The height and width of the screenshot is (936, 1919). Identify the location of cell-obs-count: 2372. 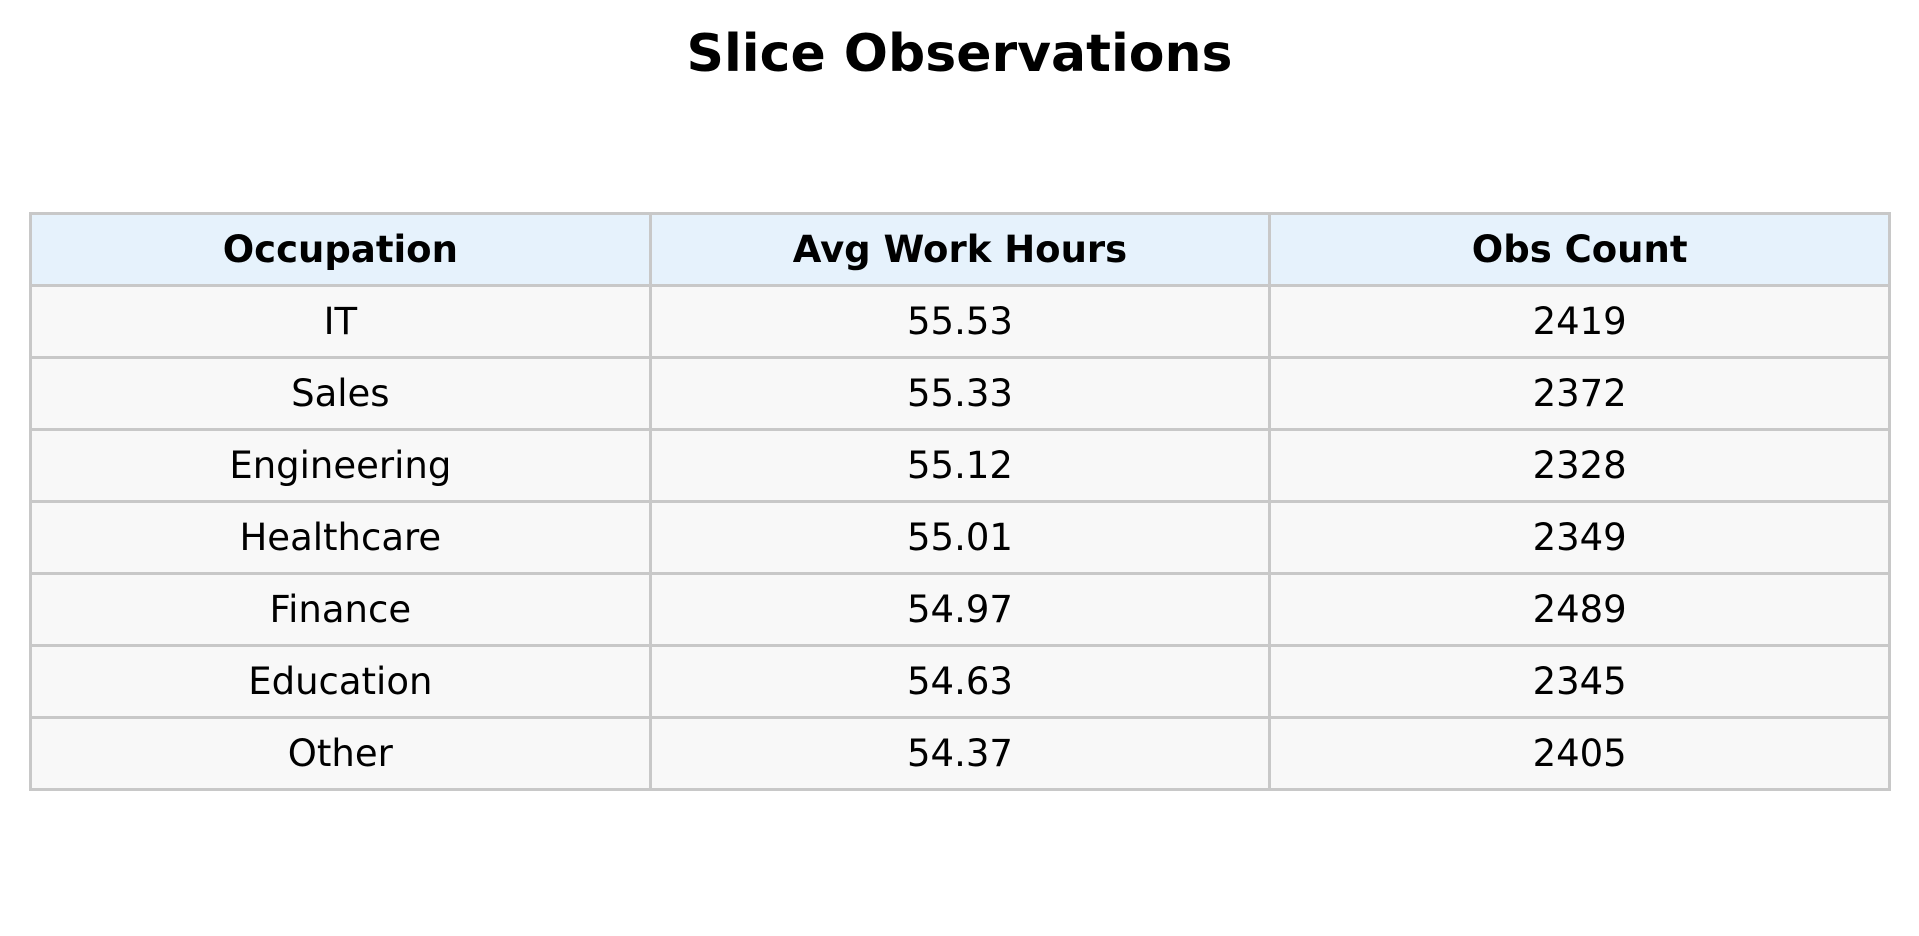
(1579, 393).